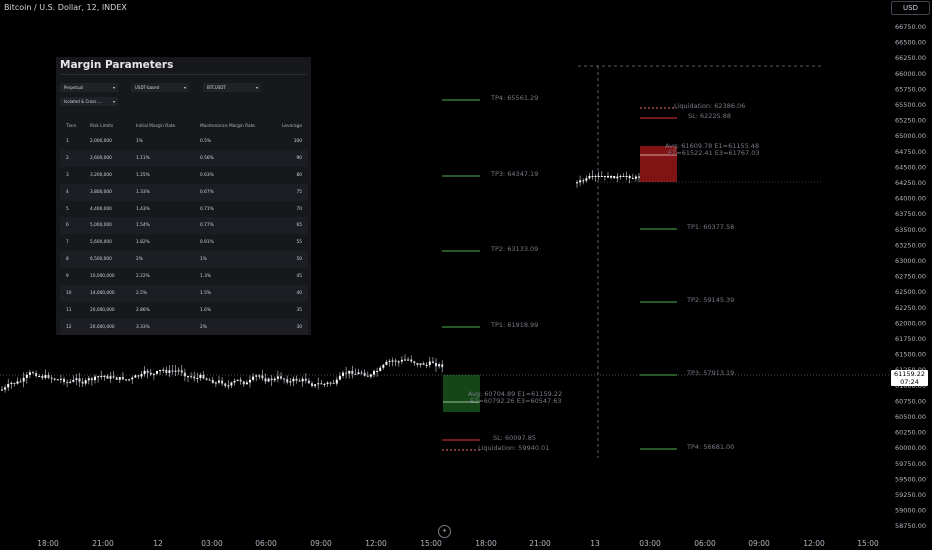 The image size is (932, 550). I want to click on price-tick-label: 59000.00, so click(910, 511).